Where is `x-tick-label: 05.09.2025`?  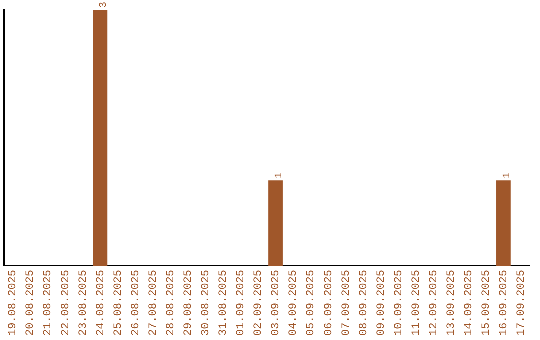 x-tick-label: 05.09.2025 is located at coordinates (312, 303).